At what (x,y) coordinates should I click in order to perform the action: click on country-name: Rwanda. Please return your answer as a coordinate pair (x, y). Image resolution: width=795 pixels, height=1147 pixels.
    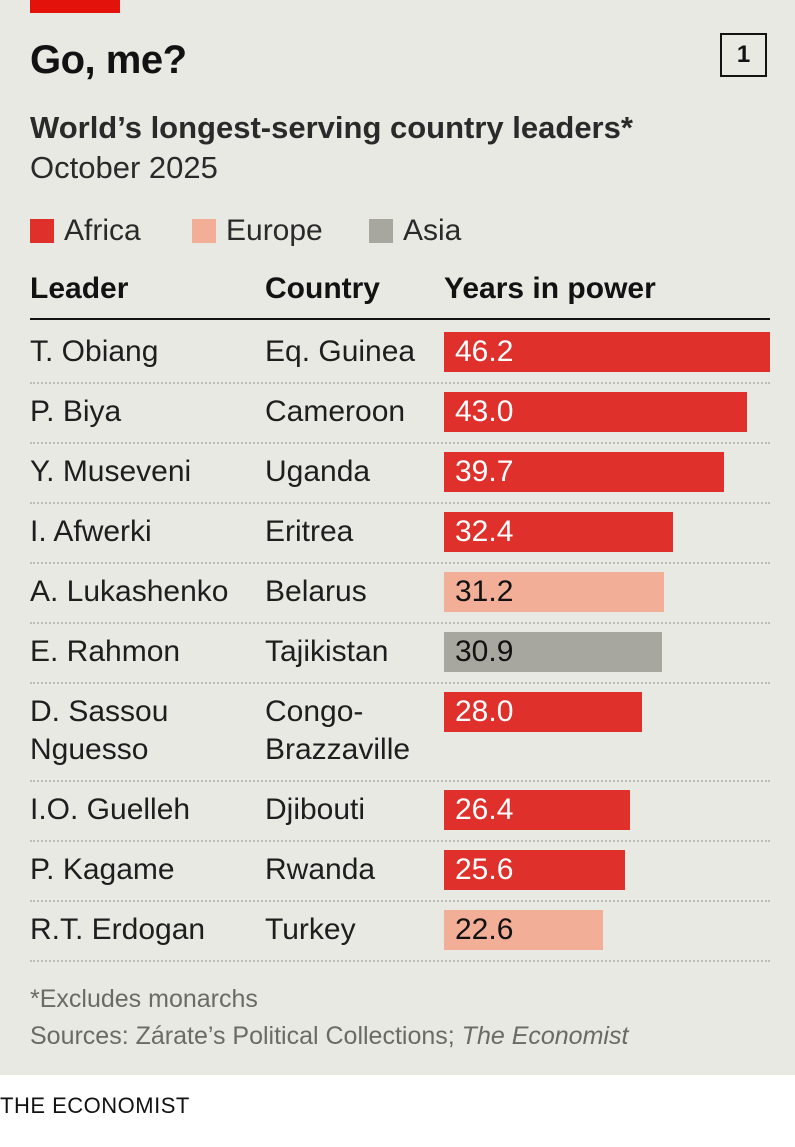
    Looking at the image, I should click on (352, 870).